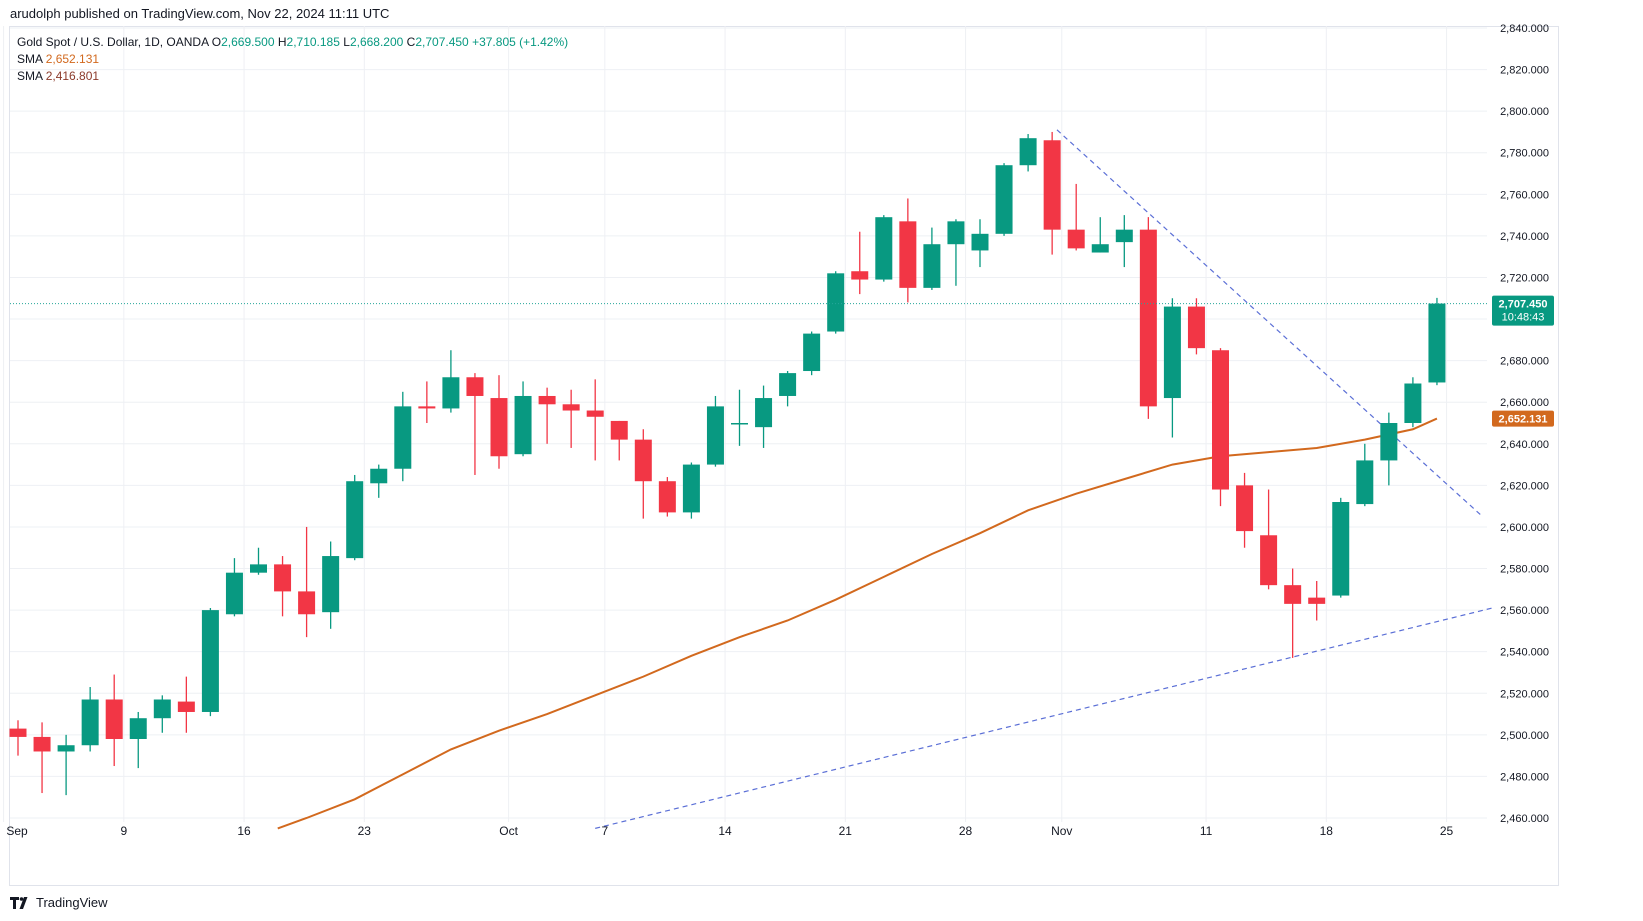  What do you see at coordinates (1524, 611) in the screenshot?
I see `y-tick-label: 2,560.000` at bounding box center [1524, 611].